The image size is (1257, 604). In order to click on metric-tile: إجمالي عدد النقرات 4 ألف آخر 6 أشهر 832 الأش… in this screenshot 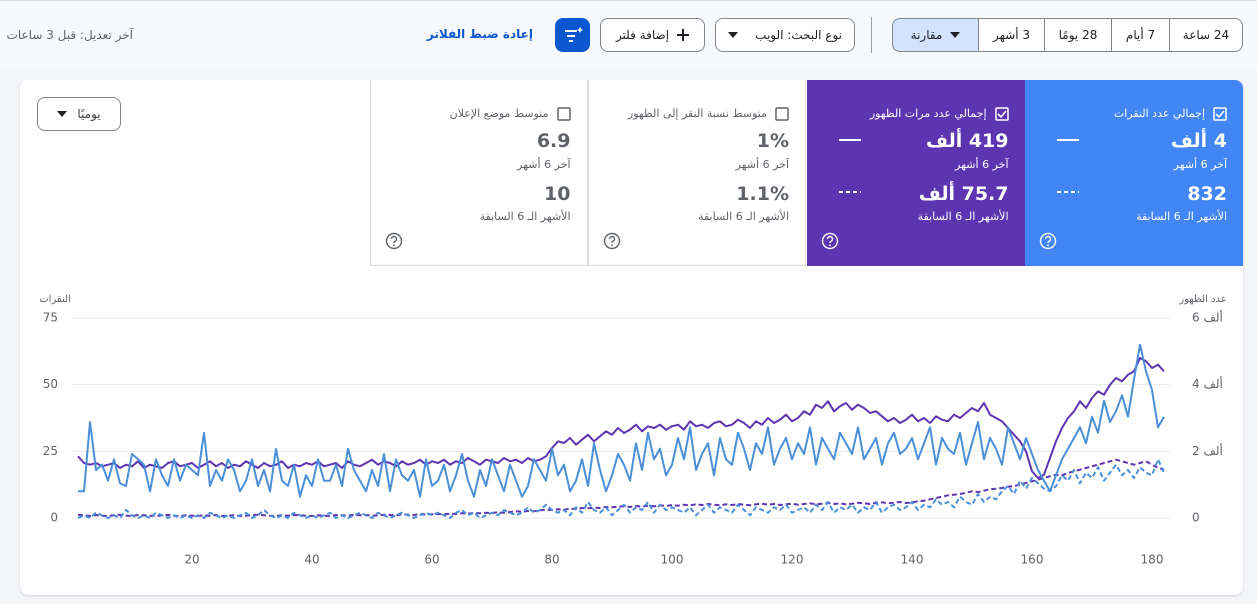, I will do `click(1134, 173)`.